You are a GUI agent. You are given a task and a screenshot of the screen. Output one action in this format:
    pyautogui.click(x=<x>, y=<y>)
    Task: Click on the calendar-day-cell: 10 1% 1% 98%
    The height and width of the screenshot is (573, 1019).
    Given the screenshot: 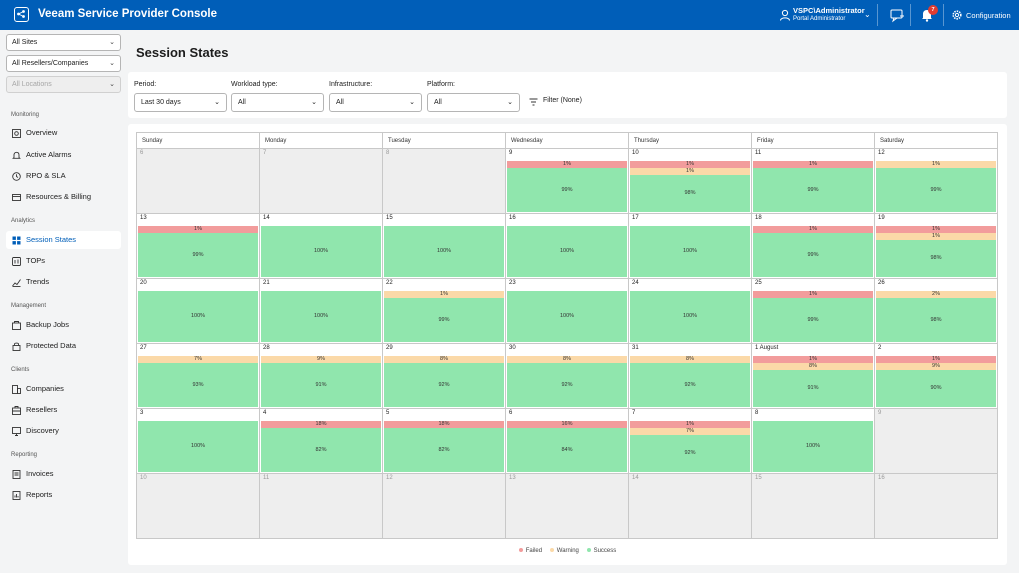 What is the action you would take?
    pyautogui.click(x=690, y=181)
    